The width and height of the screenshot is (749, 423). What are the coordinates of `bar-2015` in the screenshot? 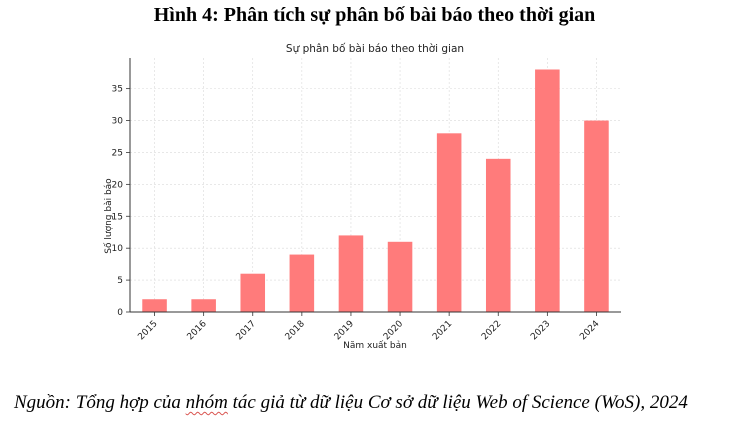 It's located at (154, 305).